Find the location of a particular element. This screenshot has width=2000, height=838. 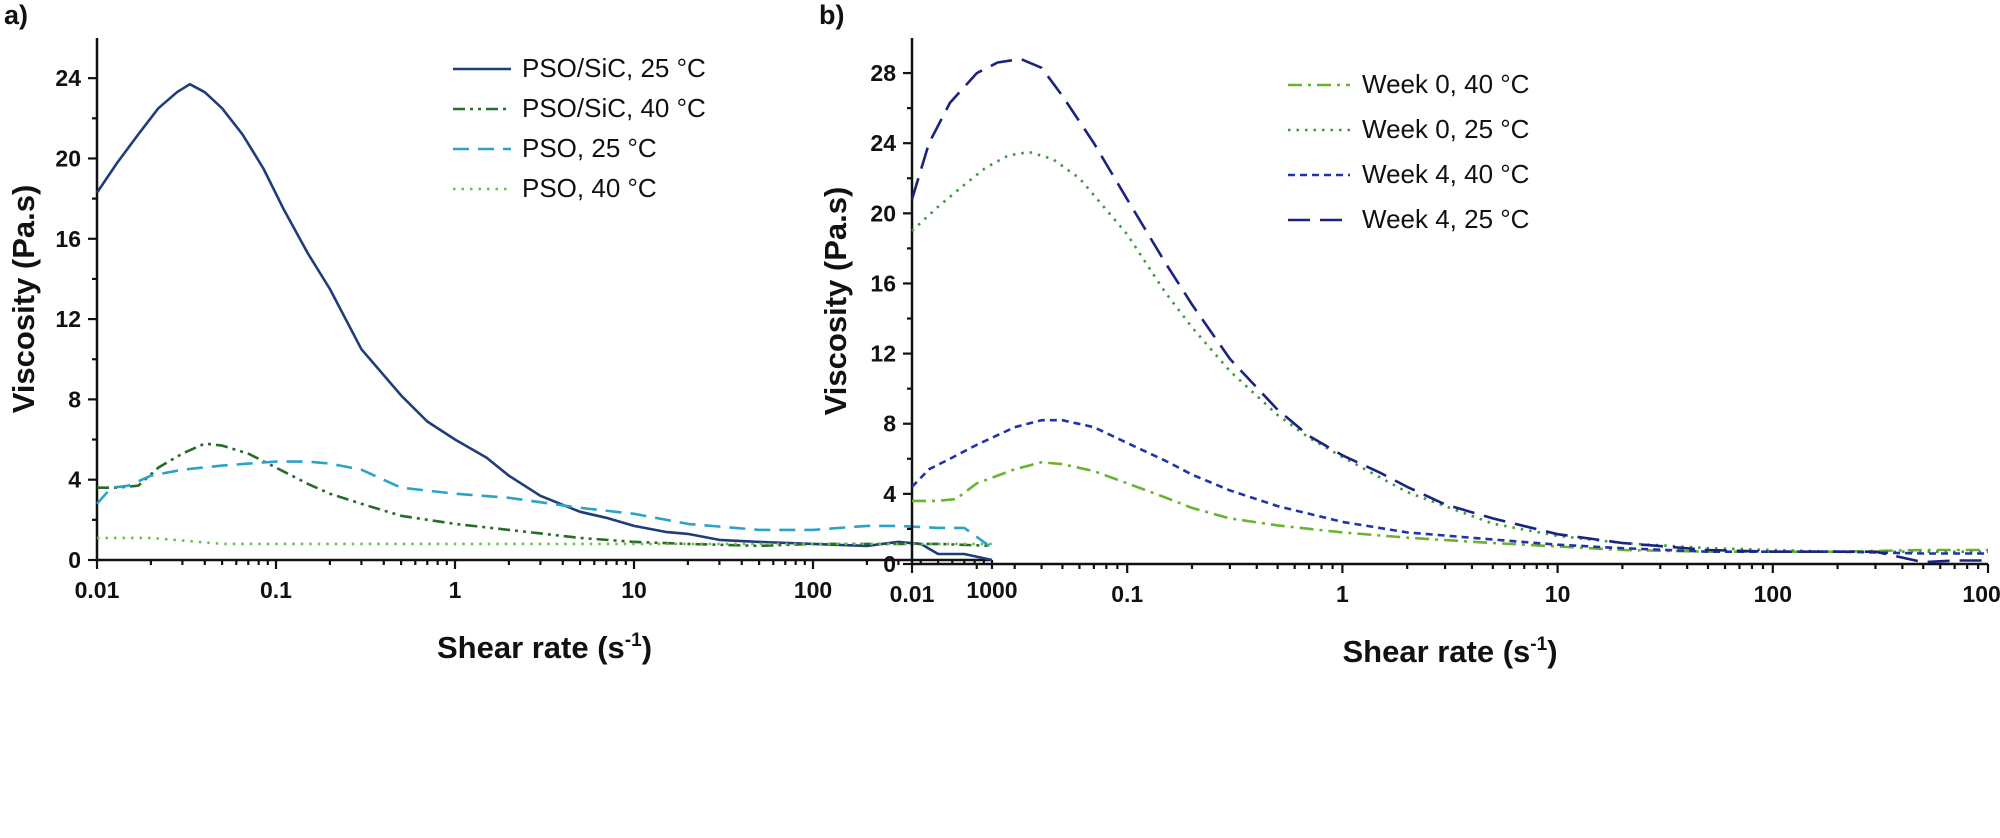

legend-label-2: PSO/SiC, 40 °C is located at coordinates (614, 108).